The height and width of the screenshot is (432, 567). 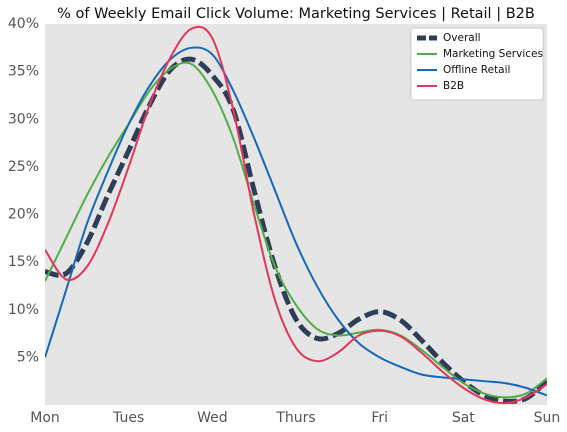 I want to click on y-tick-label: 20%, so click(x=23, y=215).